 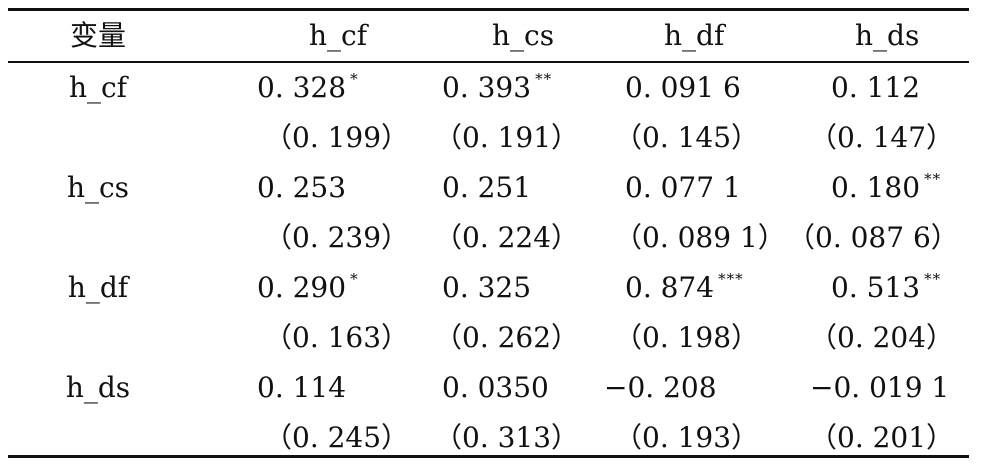 I want to click on coef-value: 0. 874, so click(x=670, y=287).